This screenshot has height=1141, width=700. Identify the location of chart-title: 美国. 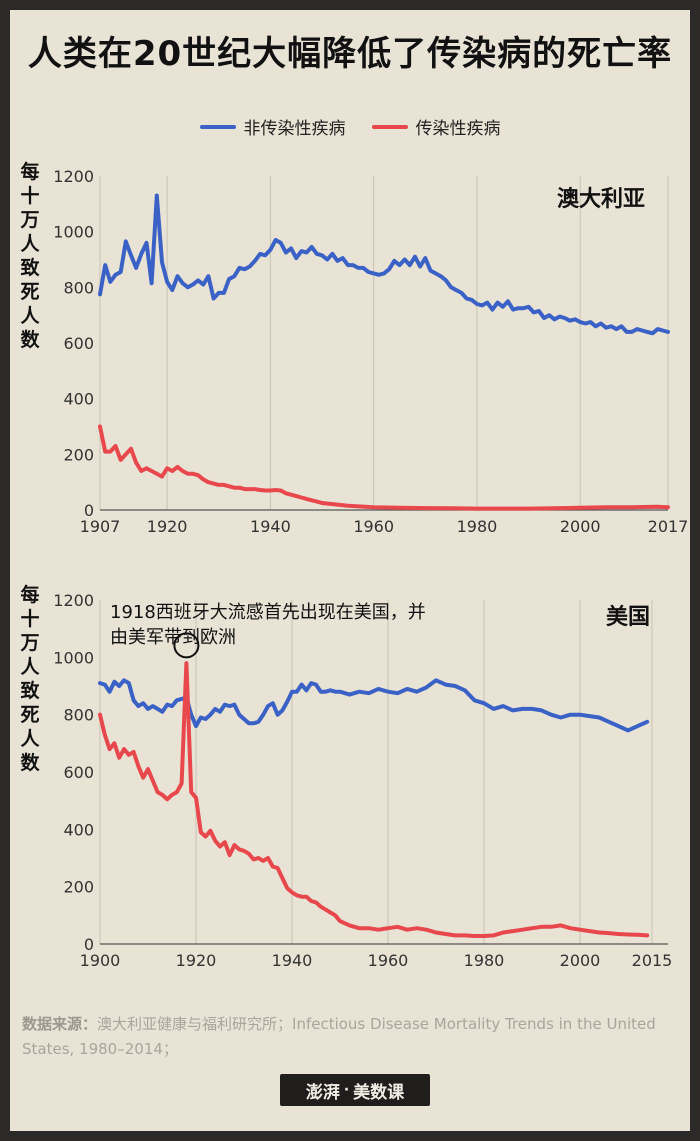
(628, 617).